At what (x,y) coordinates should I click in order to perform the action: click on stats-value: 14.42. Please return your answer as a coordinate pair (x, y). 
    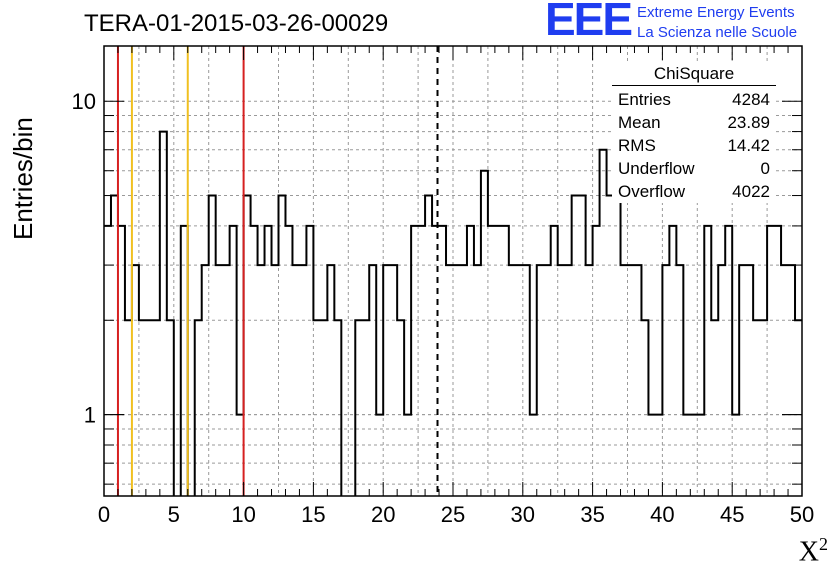
    Looking at the image, I should click on (748, 145).